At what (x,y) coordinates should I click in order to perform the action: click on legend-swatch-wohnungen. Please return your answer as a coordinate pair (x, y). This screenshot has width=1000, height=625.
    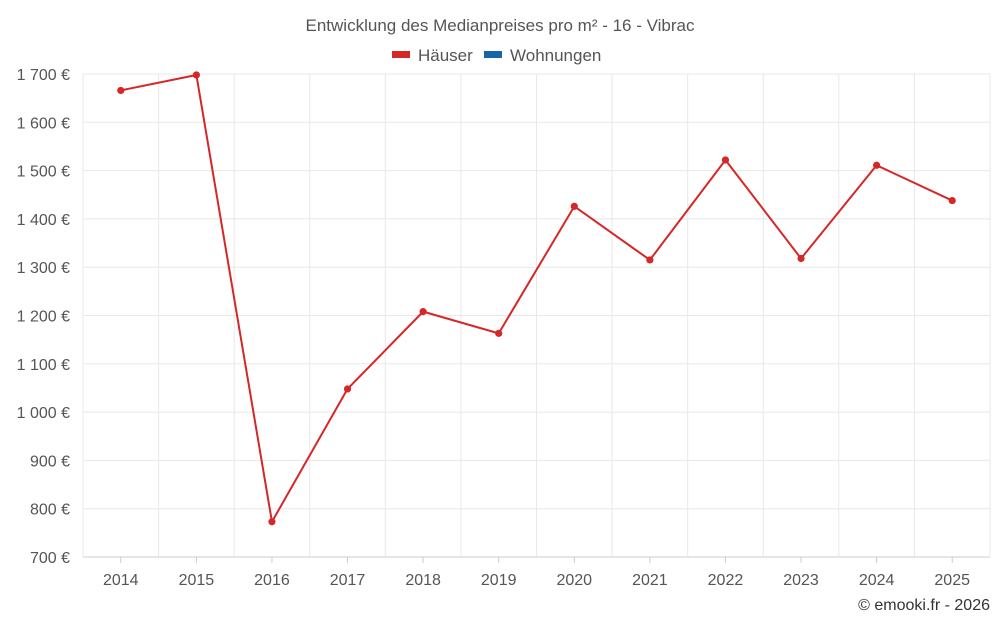
    Looking at the image, I should click on (493, 54).